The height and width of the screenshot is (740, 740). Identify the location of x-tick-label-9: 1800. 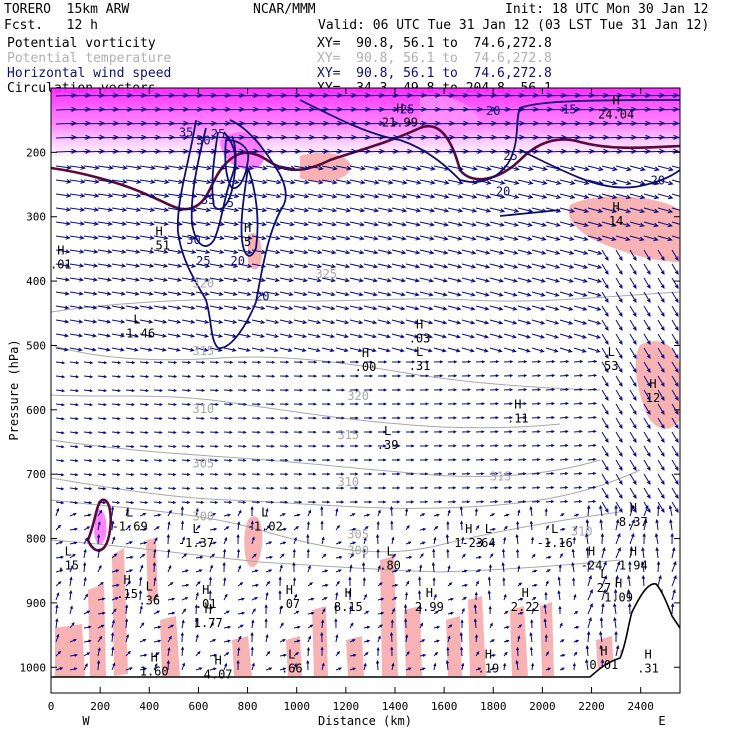
(493, 706).